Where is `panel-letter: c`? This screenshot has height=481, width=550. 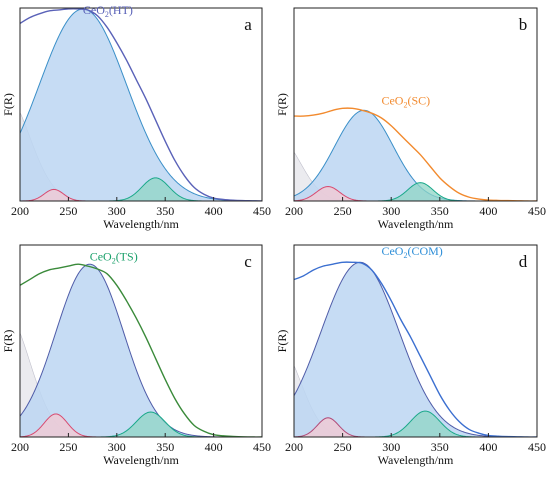
panel-letter: c is located at coordinates (248, 261).